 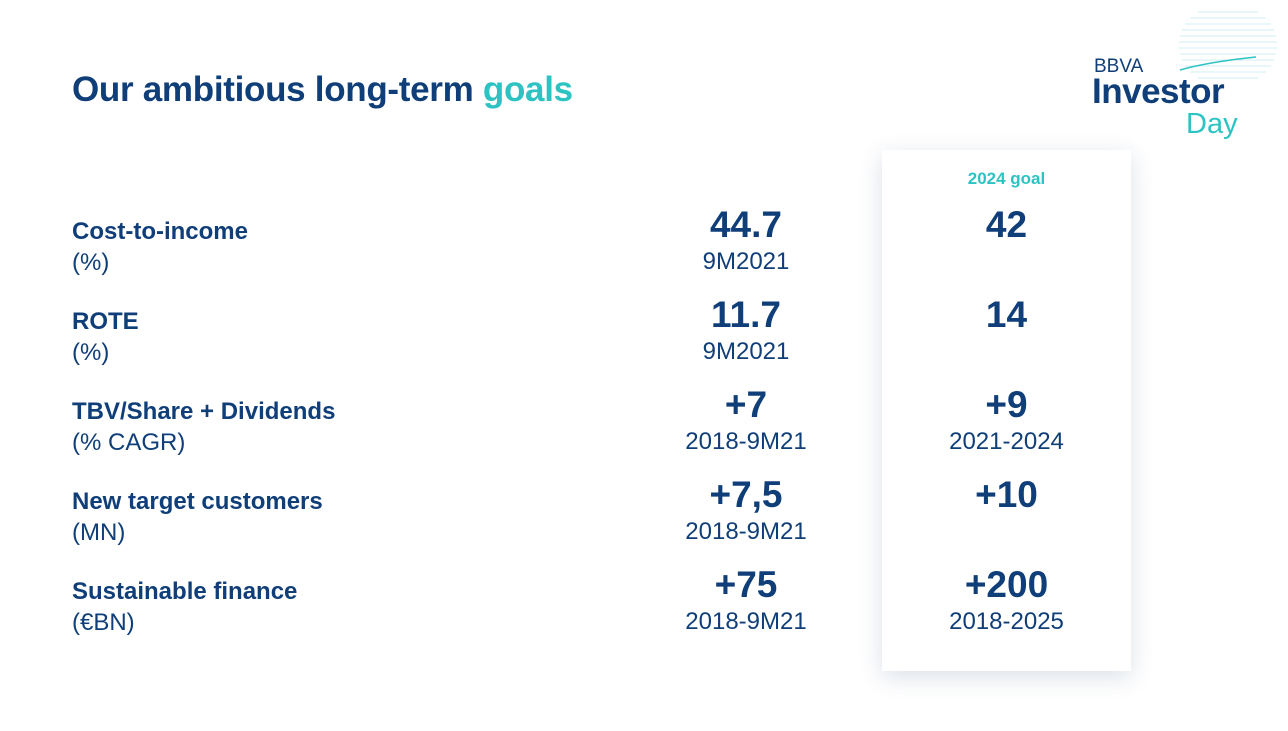 I want to click on page-title: Our ambitious long-term goals, so click(x=322, y=90).